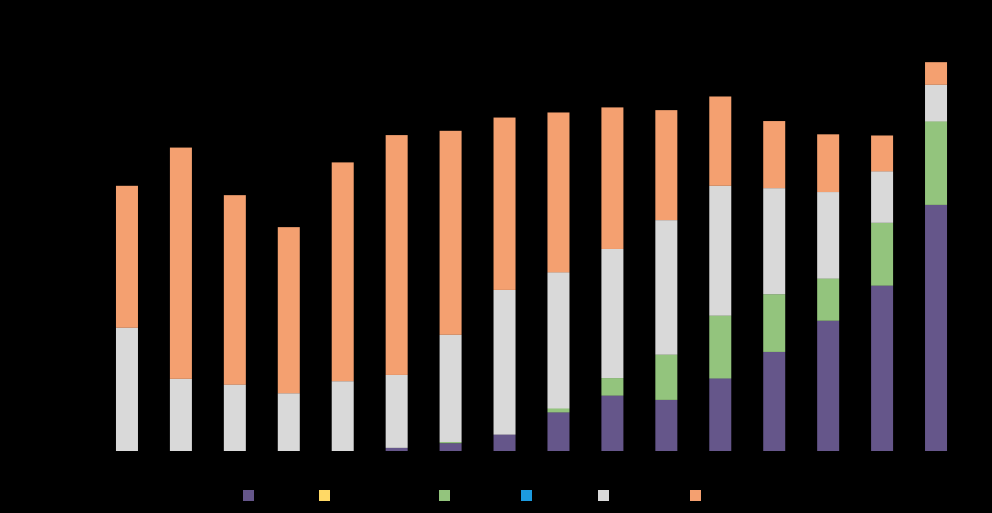 Image resolution: width=992 pixels, height=513 pixels. I want to click on legend, so click(472, 495).